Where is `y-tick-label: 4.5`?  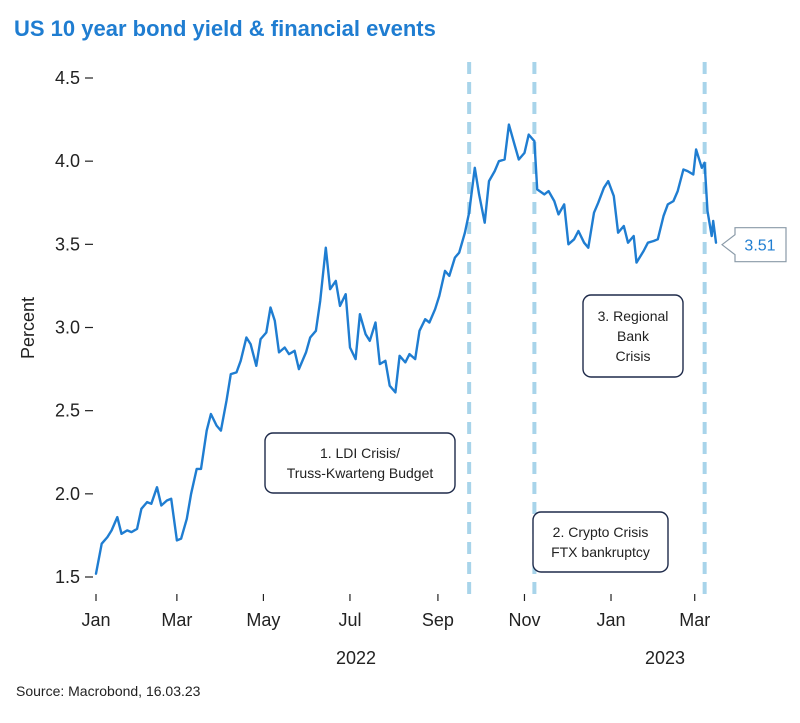 y-tick-label: 4.5 is located at coordinates (67, 78).